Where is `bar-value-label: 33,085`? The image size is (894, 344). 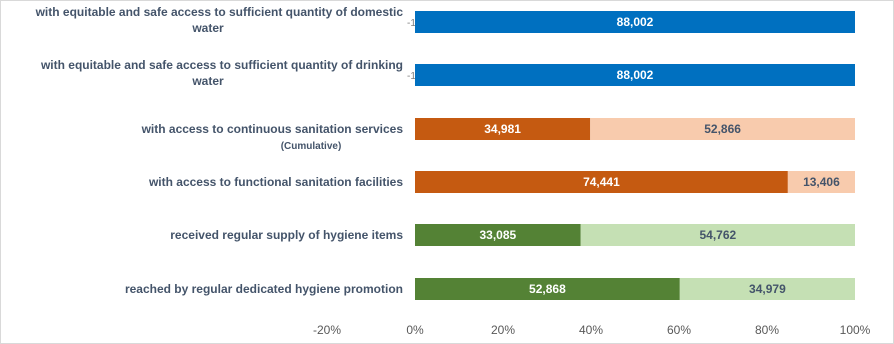 bar-value-label: 33,085 is located at coordinates (498, 235).